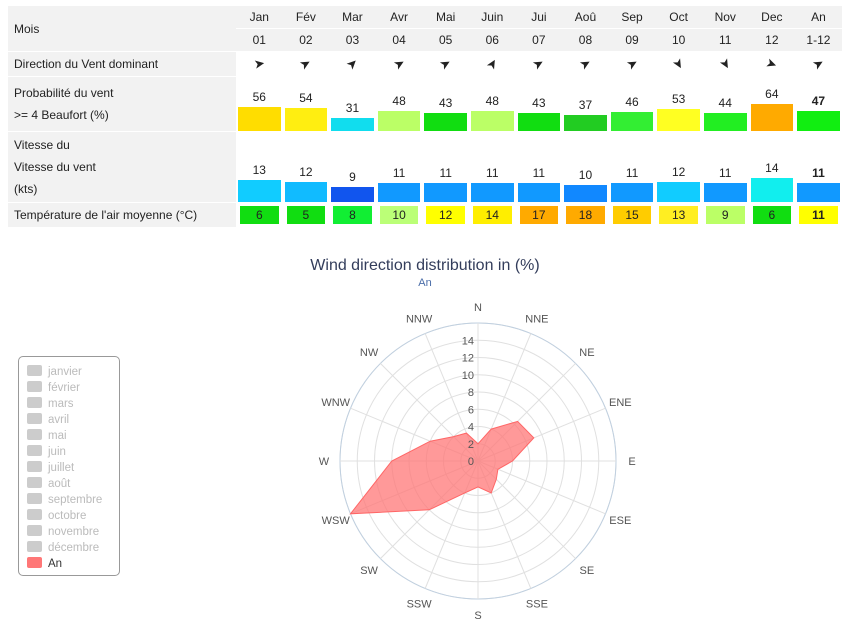 The width and height of the screenshot is (850, 630). What do you see at coordinates (352, 39) in the screenshot?
I see `month-number-cell: 03` at bounding box center [352, 39].